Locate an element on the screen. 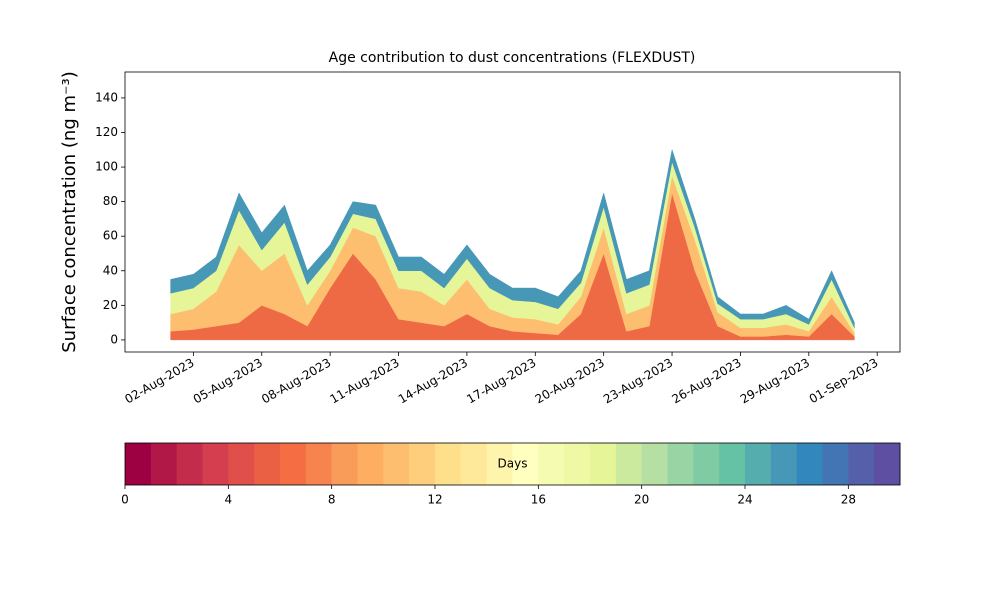 This screenshot has width=1000, height=604. colorbar-tick-label: 0 is located at coordinates (125, 500).